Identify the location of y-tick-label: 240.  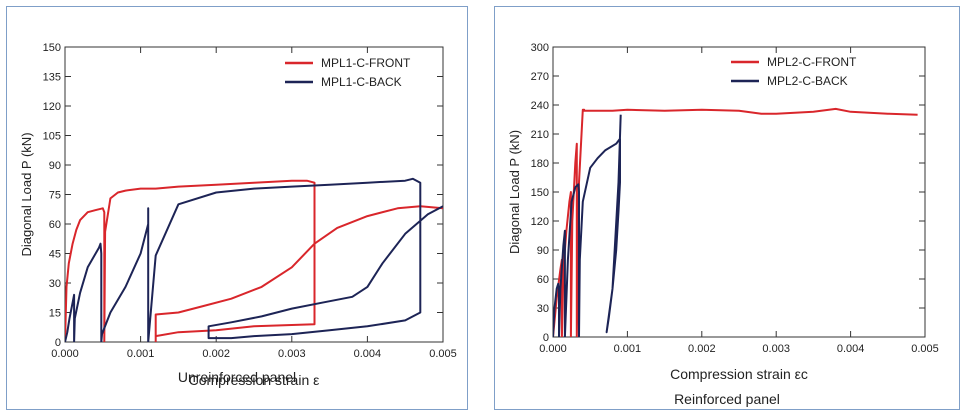
(540, 106).